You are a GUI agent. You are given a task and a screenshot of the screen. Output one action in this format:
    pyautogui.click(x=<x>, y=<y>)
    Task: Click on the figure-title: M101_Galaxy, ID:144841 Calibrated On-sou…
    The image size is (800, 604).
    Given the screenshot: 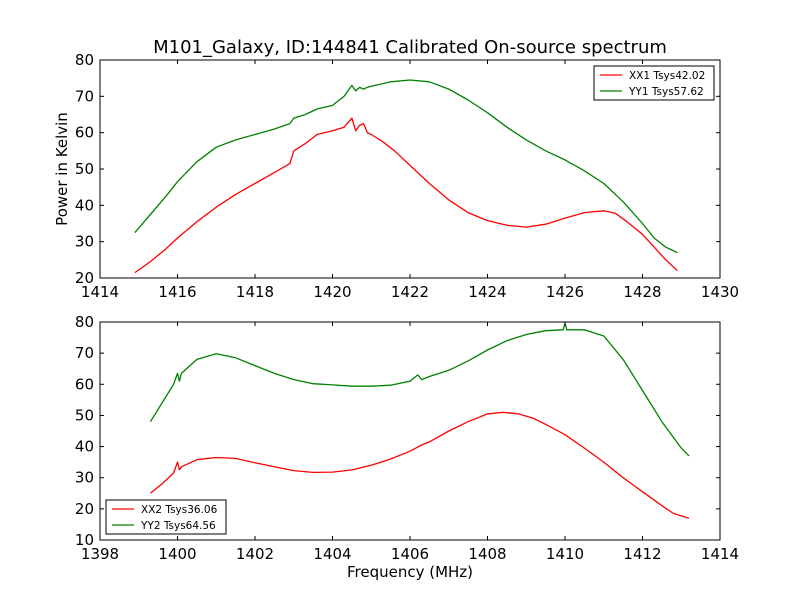 What is the action you would take?
    pyautogui.click(x=410, y=47)
    